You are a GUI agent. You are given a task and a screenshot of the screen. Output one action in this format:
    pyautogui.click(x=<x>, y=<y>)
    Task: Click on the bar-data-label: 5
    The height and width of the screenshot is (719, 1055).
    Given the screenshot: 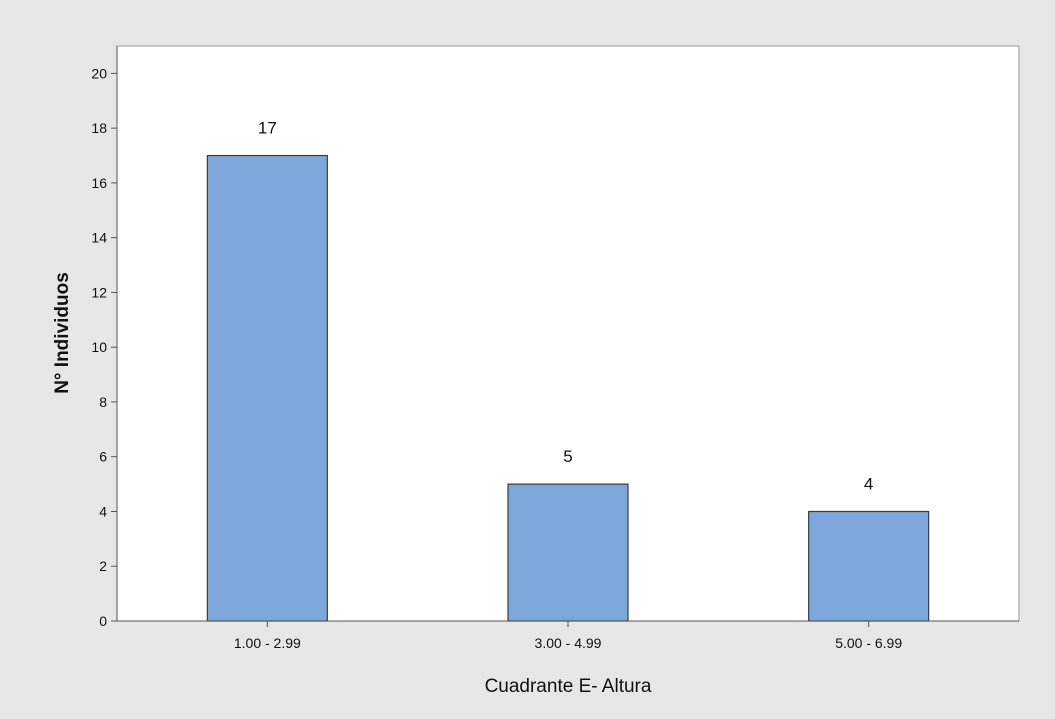 What is the action you would take?
    pyautogui.click(x=567, y=456)
    